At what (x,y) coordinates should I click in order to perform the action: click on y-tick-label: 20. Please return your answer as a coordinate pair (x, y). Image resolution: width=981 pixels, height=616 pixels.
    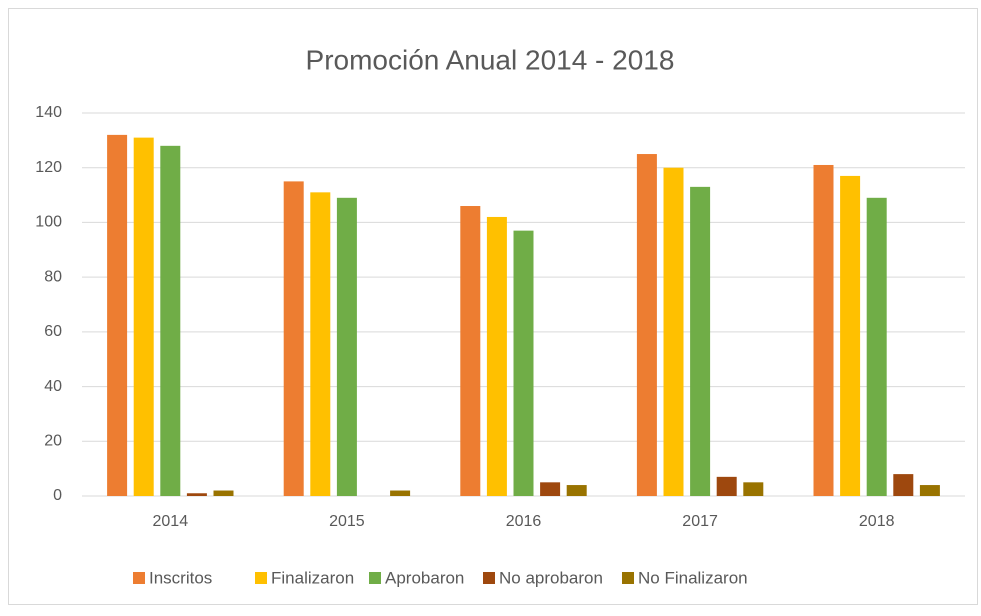
    Looking at the image, I should click on (53, 441).